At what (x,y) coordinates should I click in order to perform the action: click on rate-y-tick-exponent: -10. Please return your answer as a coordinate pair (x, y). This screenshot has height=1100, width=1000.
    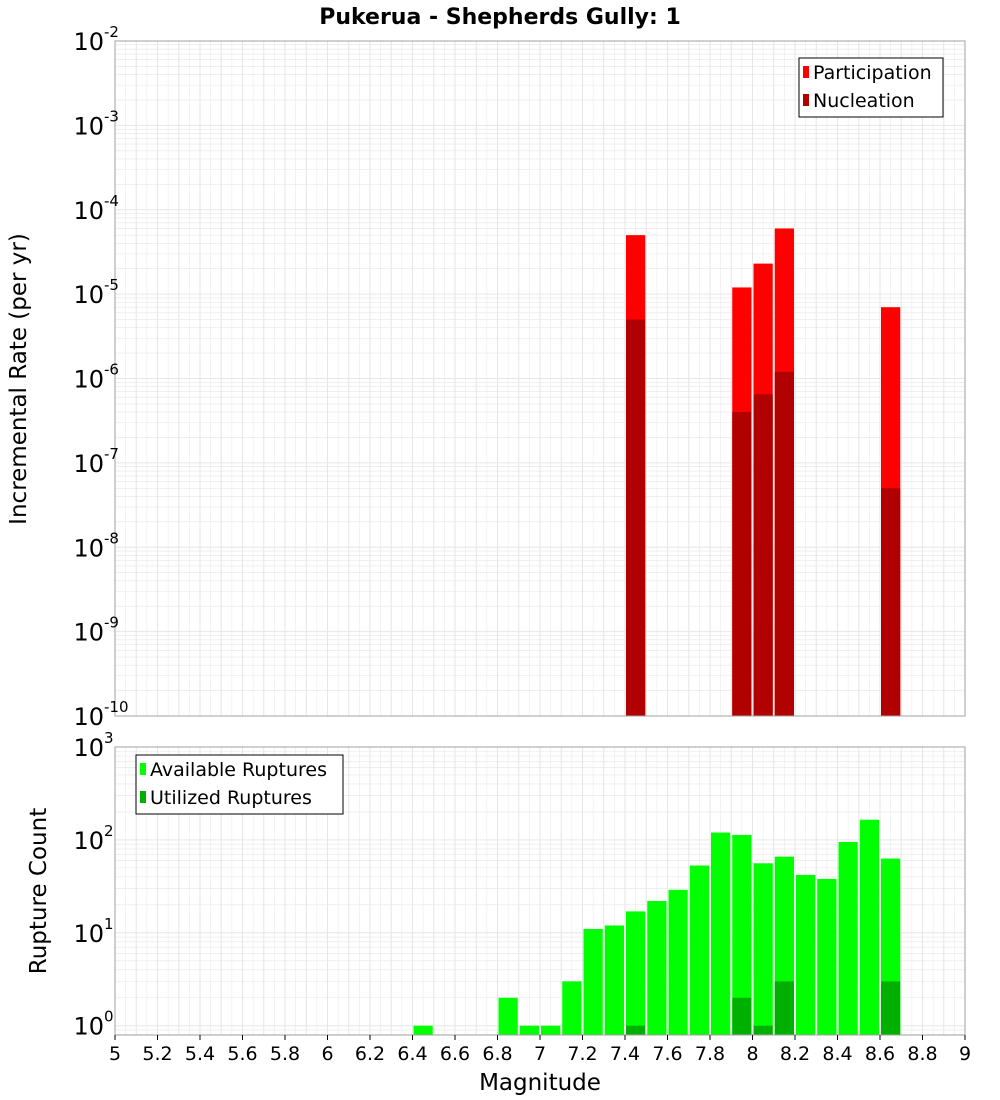
    Looking at the image, I should click on (116, 707).